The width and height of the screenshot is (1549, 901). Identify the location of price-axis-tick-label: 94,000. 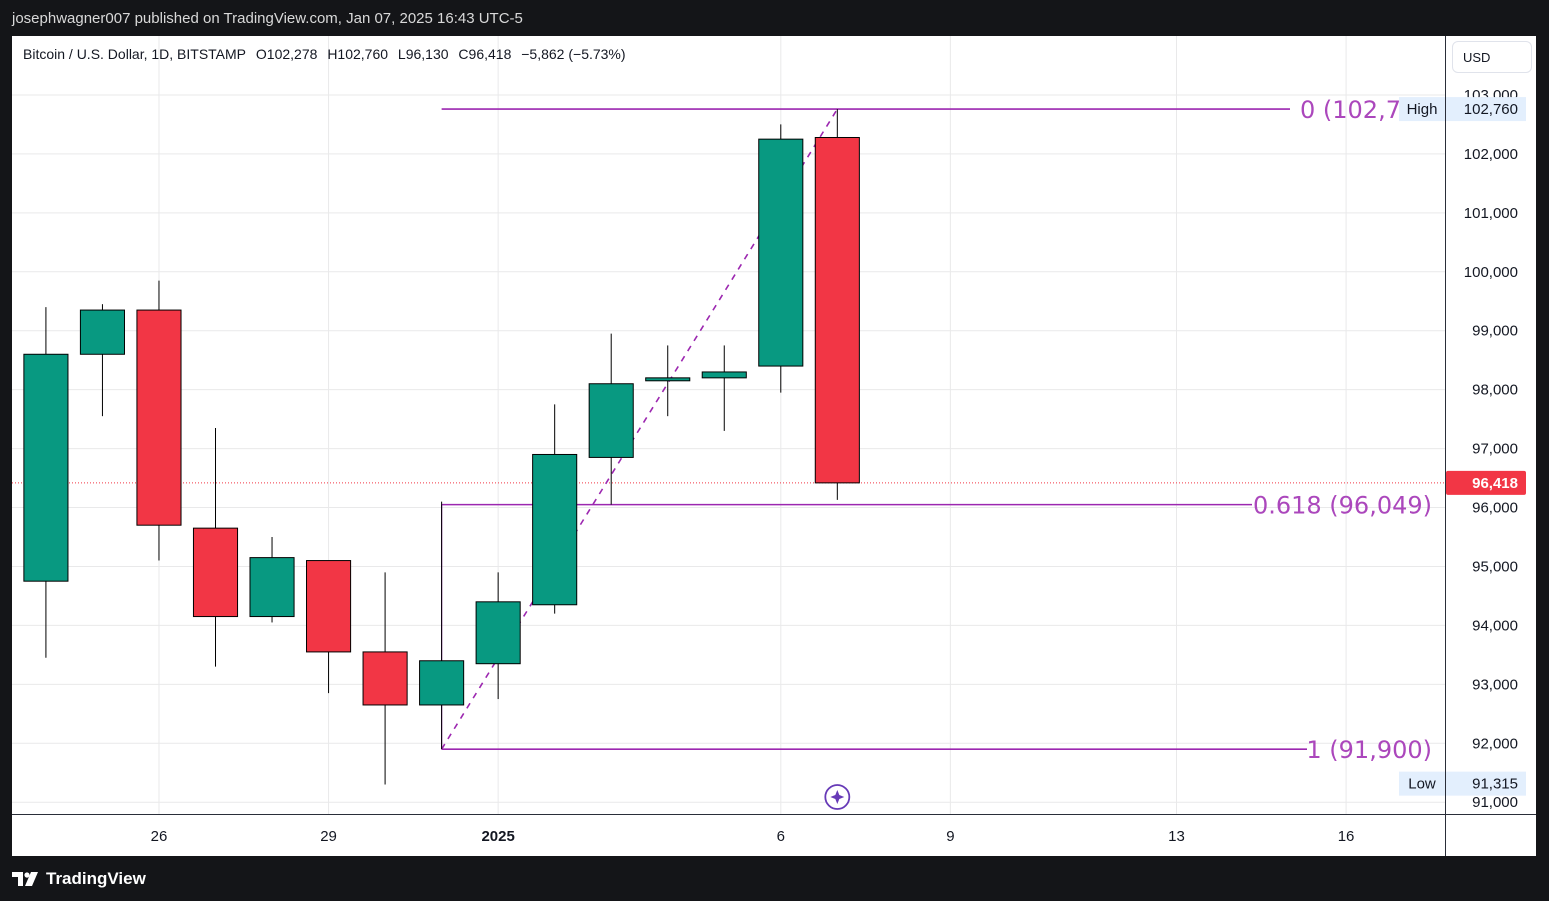
(1495, 625).